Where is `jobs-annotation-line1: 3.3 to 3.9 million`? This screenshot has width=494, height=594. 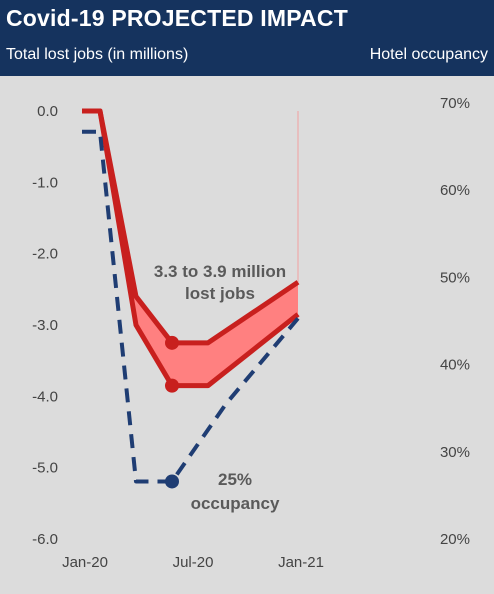 jobs-annotation-line1: 3.3 to 3.9 million is located at coordinates (220, 271).